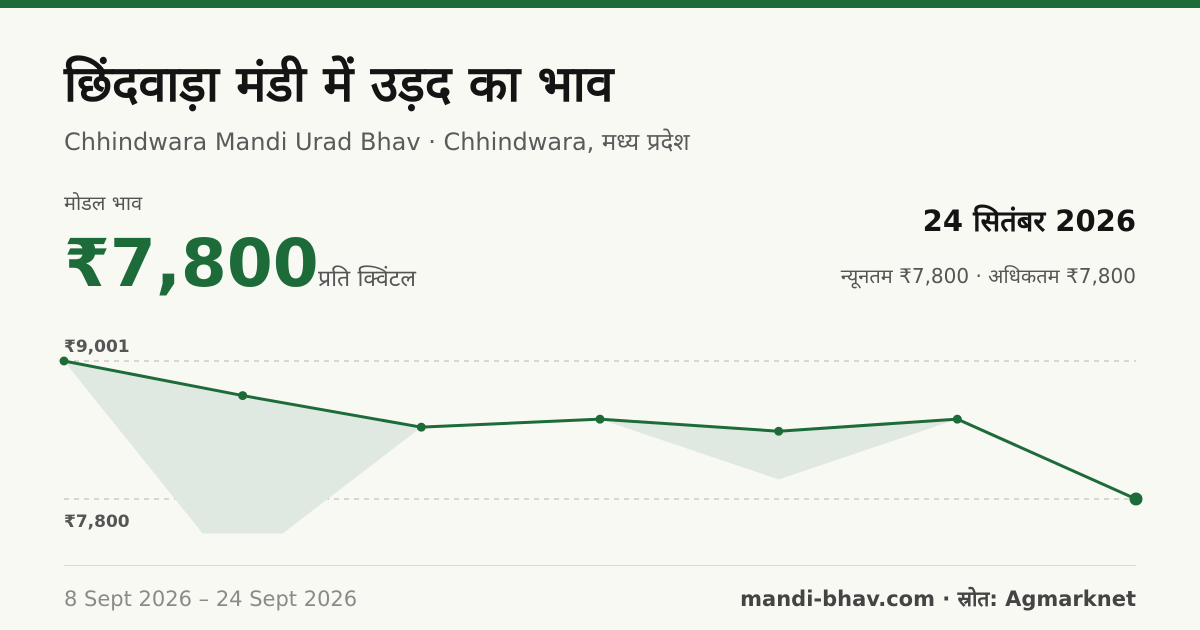 This screenshot has height=630, width=1200. I want to click on price-unit: प्रति क्विंटल, so click(367, 279).